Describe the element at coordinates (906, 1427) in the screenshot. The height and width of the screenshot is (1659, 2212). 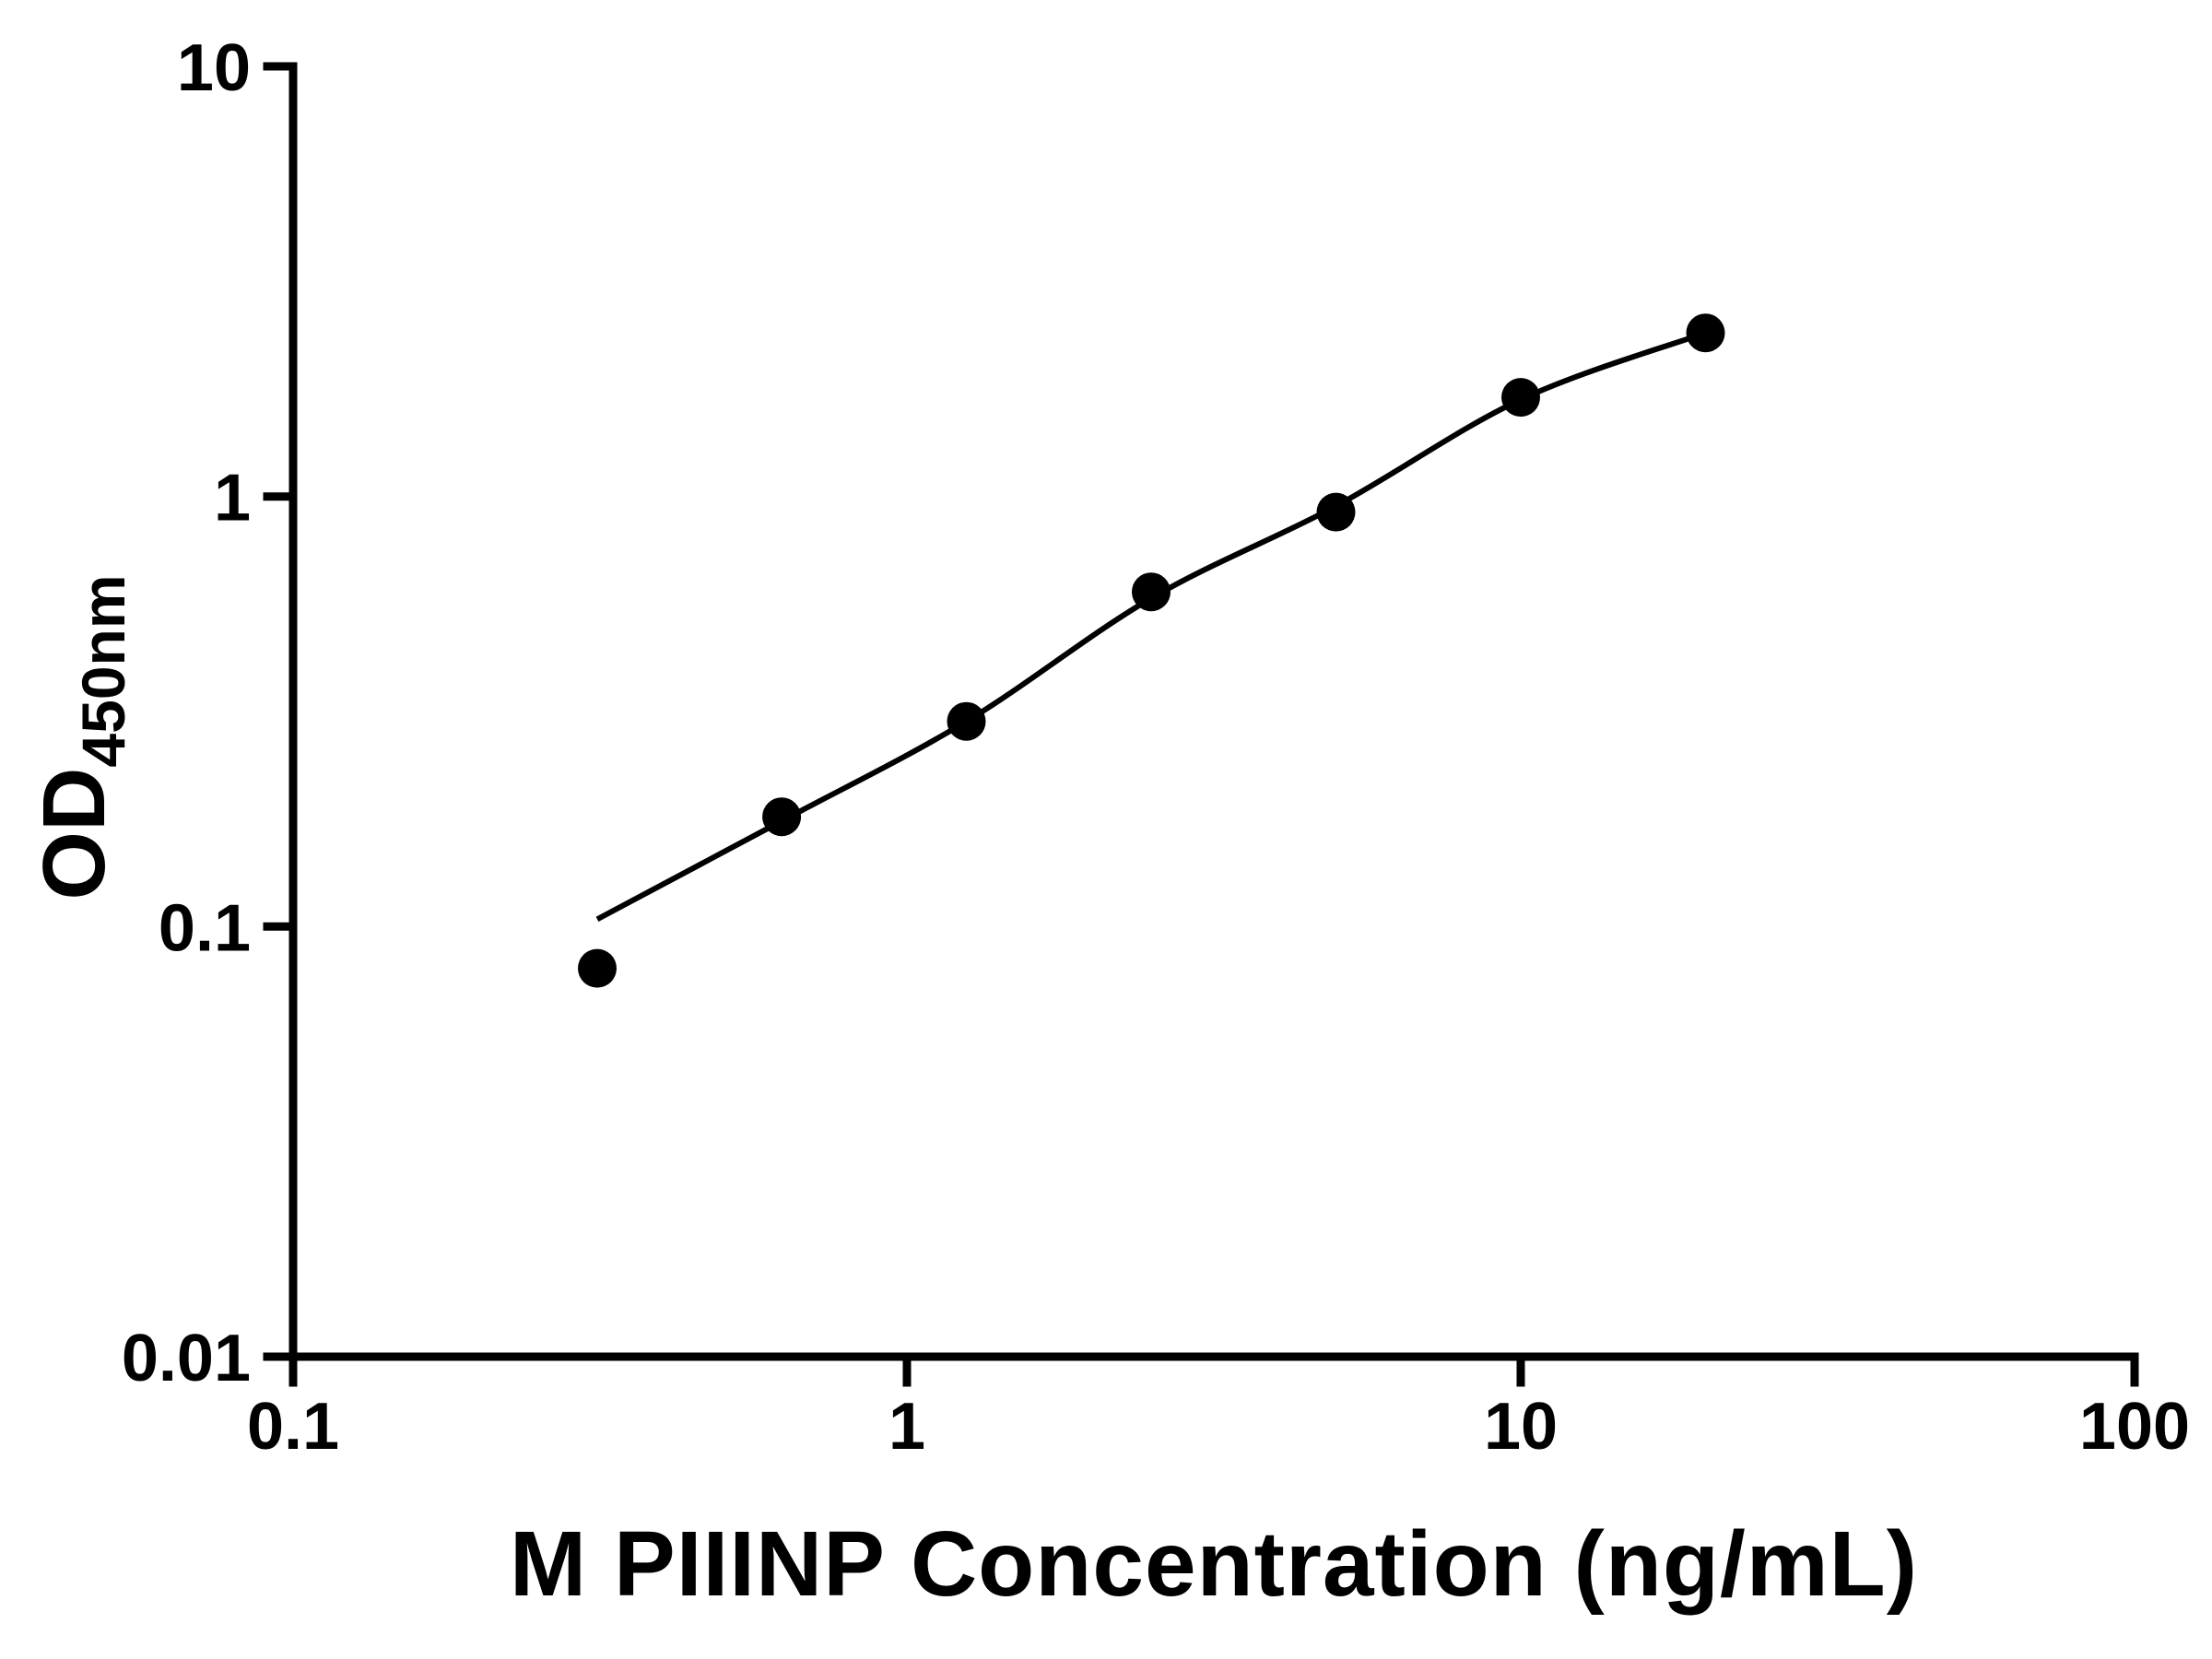
I see `x-tick-label: 1` at that location.